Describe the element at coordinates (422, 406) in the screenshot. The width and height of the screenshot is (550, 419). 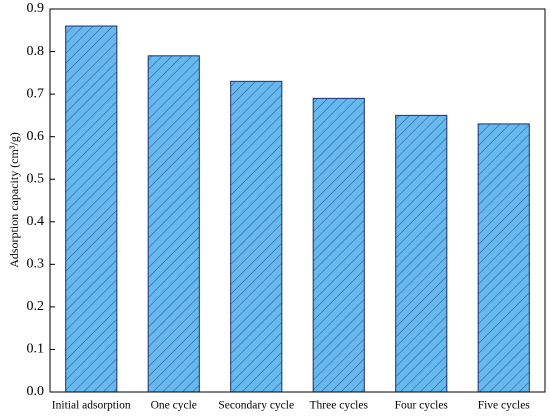
I see `x-tick-label: Four cycles` at that location.